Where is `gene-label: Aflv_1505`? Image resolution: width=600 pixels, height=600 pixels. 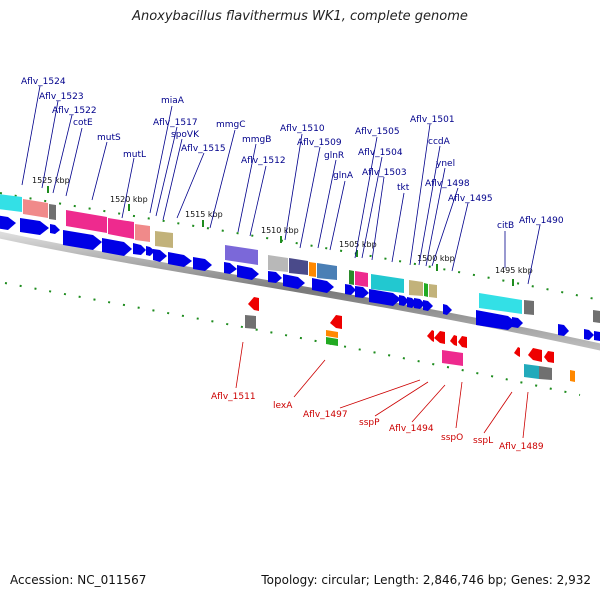 gene-label: Aflv_1505 is located at coordinates (377, 132).